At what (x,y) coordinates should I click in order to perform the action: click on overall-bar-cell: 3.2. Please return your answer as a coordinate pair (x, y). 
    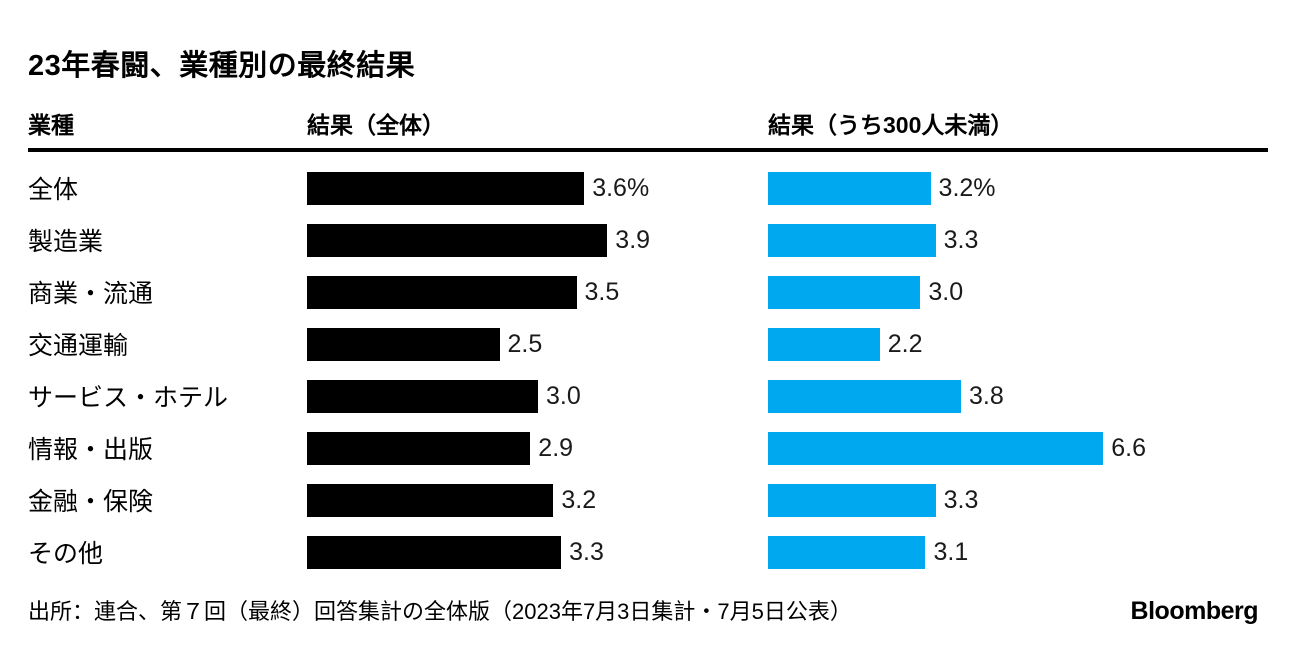
    Looking at the image, I should click on (537, 500).